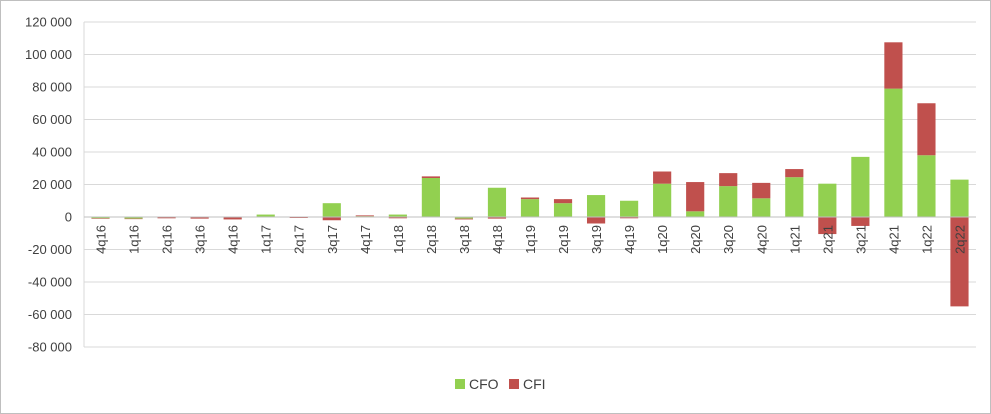 Image resolution: width=991 pixels, height=414 pixels. I want to click on bar-cfi-3q21, so click(860, 221).